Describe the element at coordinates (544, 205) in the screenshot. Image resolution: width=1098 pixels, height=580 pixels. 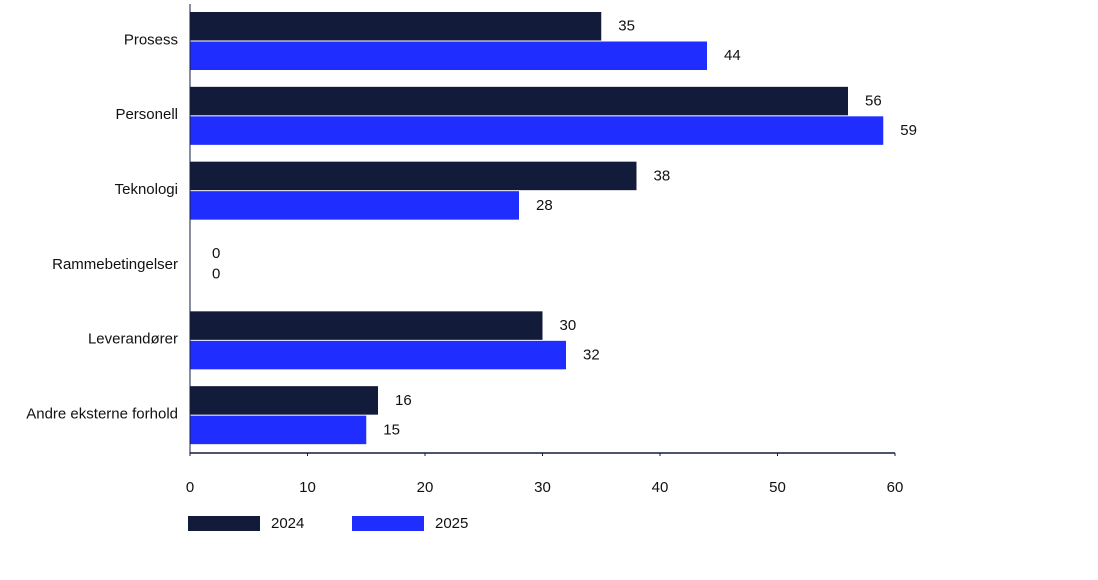
I see `data-label: 28` at that location.